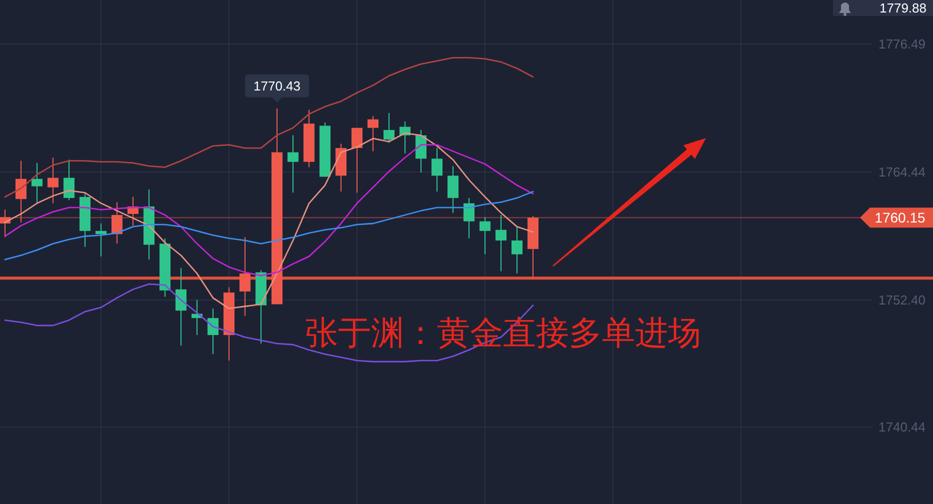  What do you see at coordinates (900, 218) in the screenshot?
I see `ref-line-label: 1760.15` at bounding box center [900, 218].